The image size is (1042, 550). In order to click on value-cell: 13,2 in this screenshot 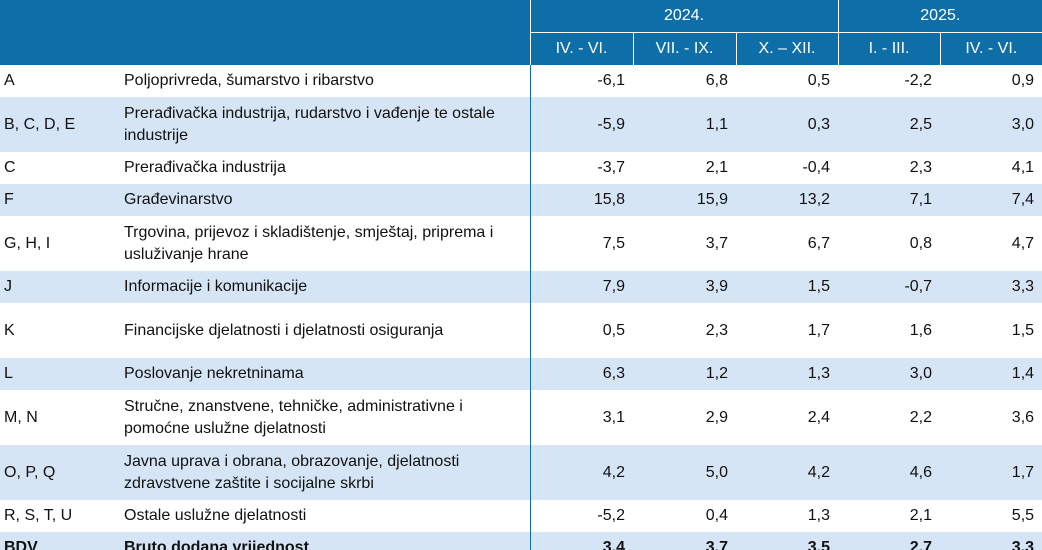, I will do `click(787, 200)`.